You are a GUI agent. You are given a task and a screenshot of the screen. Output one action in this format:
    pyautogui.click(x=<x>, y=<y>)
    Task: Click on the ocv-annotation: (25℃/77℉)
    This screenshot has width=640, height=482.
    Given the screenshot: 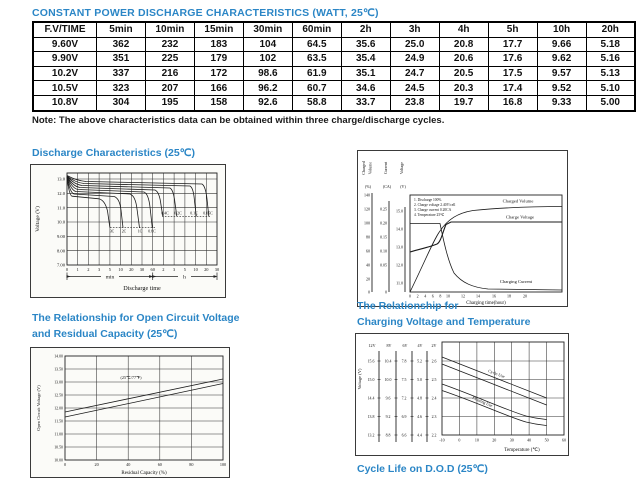 What is the action you would take?
    pyautogui.click(x=131, y=377)
    